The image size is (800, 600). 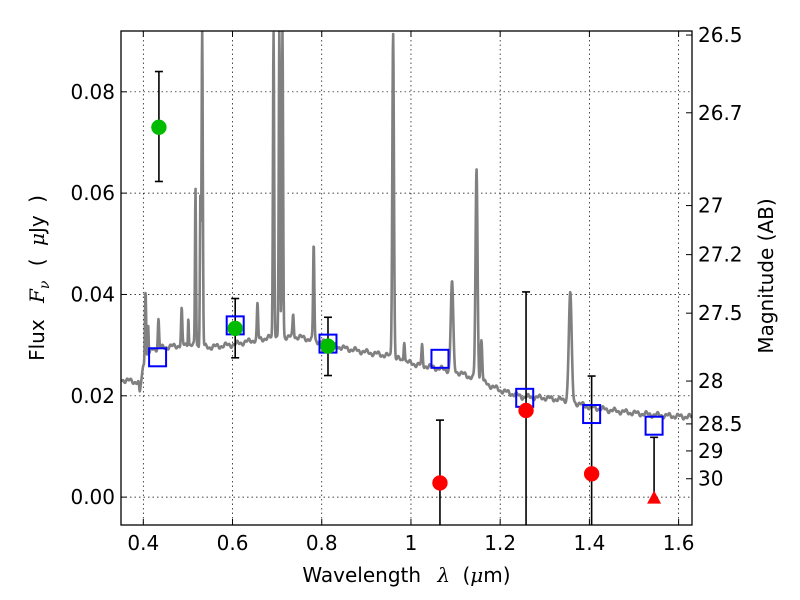 I want to click on data-point-upper-limit, so click(x=654, y=497).